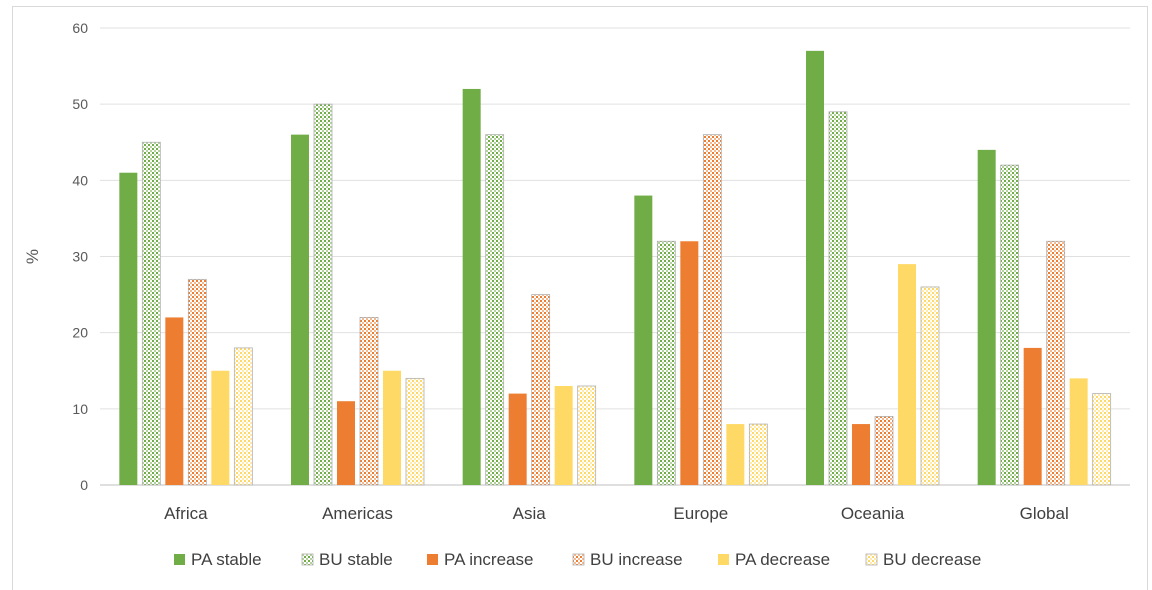  Describe the element at coordinates (1078, 431) in the screenshot. I see `bar-global-pa-decrease` at that location.